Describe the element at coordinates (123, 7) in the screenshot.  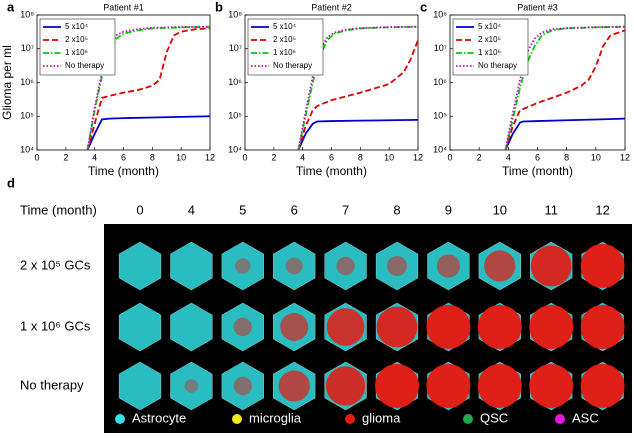
I see `chart-title: Patient #1` at that location.